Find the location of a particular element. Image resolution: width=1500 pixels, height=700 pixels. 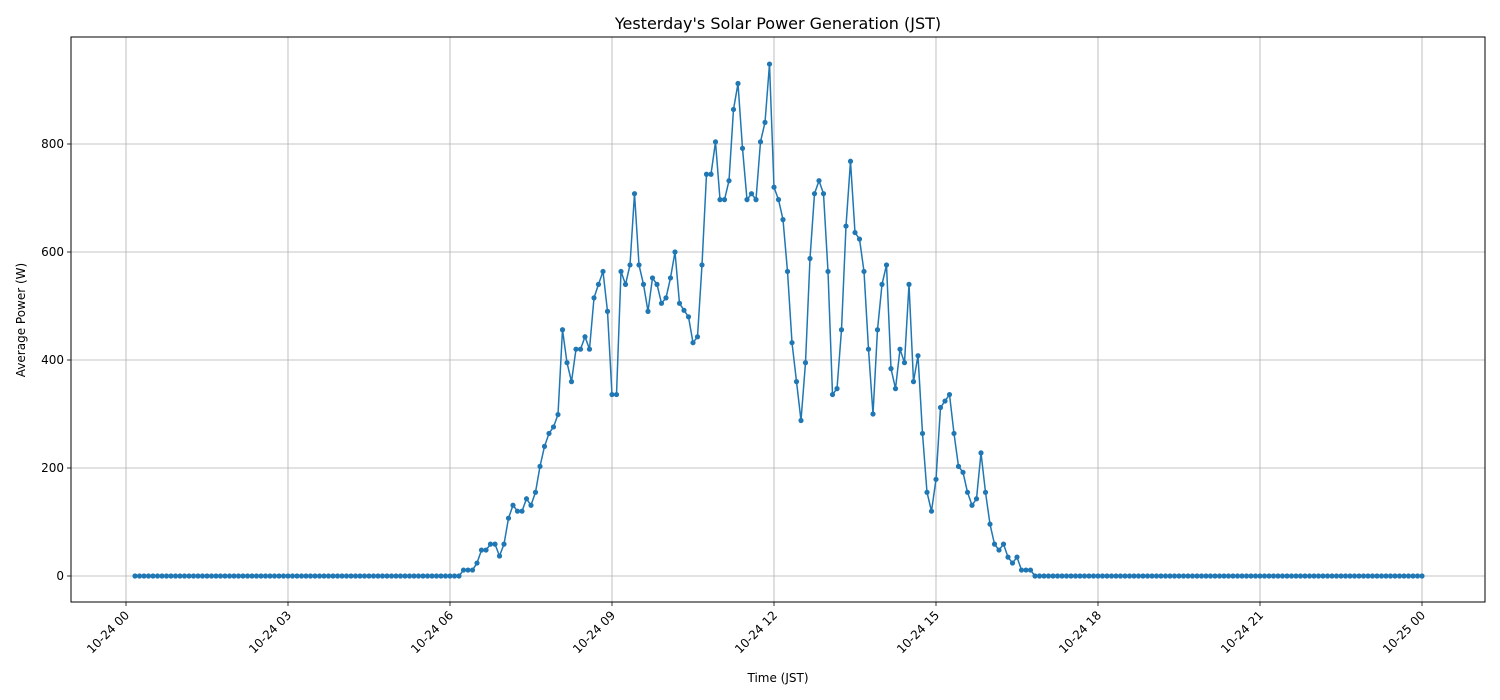

x-tick-label: 10-24 03 is located at coordinates (270, 632).